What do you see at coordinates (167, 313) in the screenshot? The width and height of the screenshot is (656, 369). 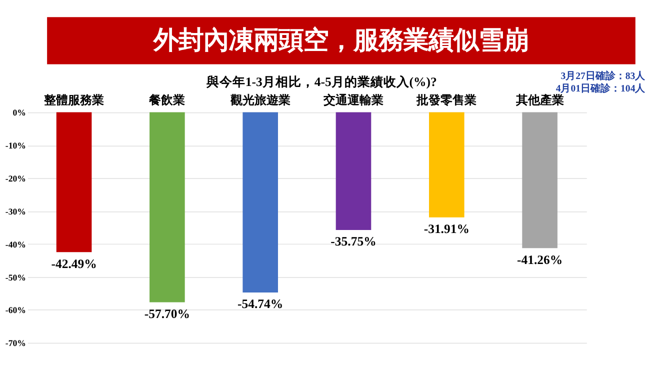 I see `data-label: -57.70%` at bounding box center [167, 313].